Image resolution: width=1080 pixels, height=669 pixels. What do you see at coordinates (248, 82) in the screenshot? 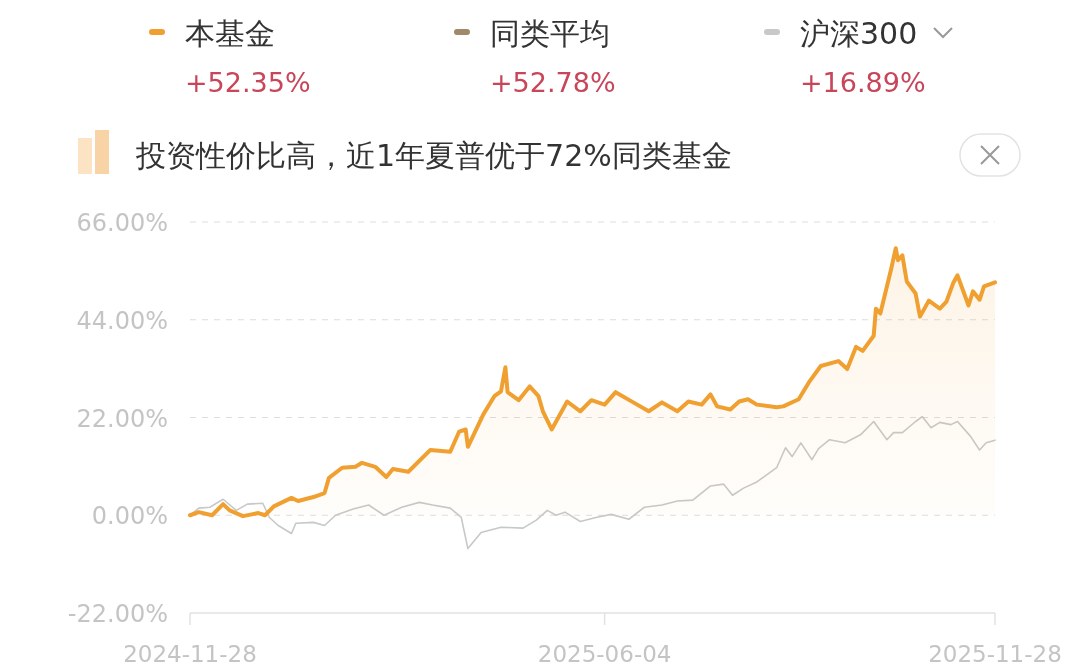
I see `text: +52.35%` at bounding box center [248, 82].